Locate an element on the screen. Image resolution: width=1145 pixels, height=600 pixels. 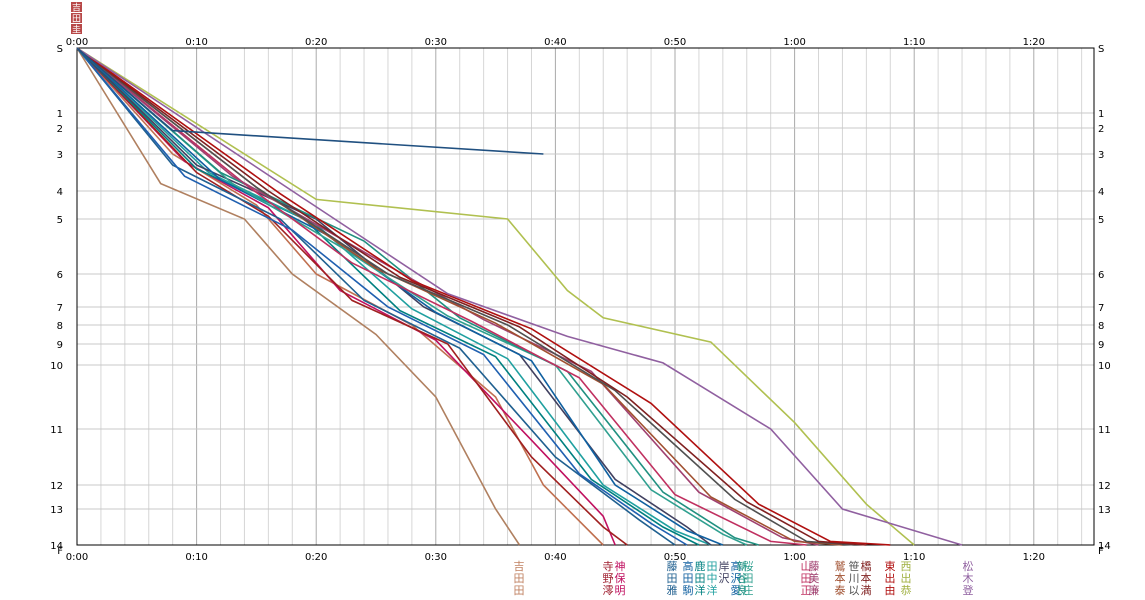
x-tick-label-top: 1:00 is located at coordinates (794, 42).